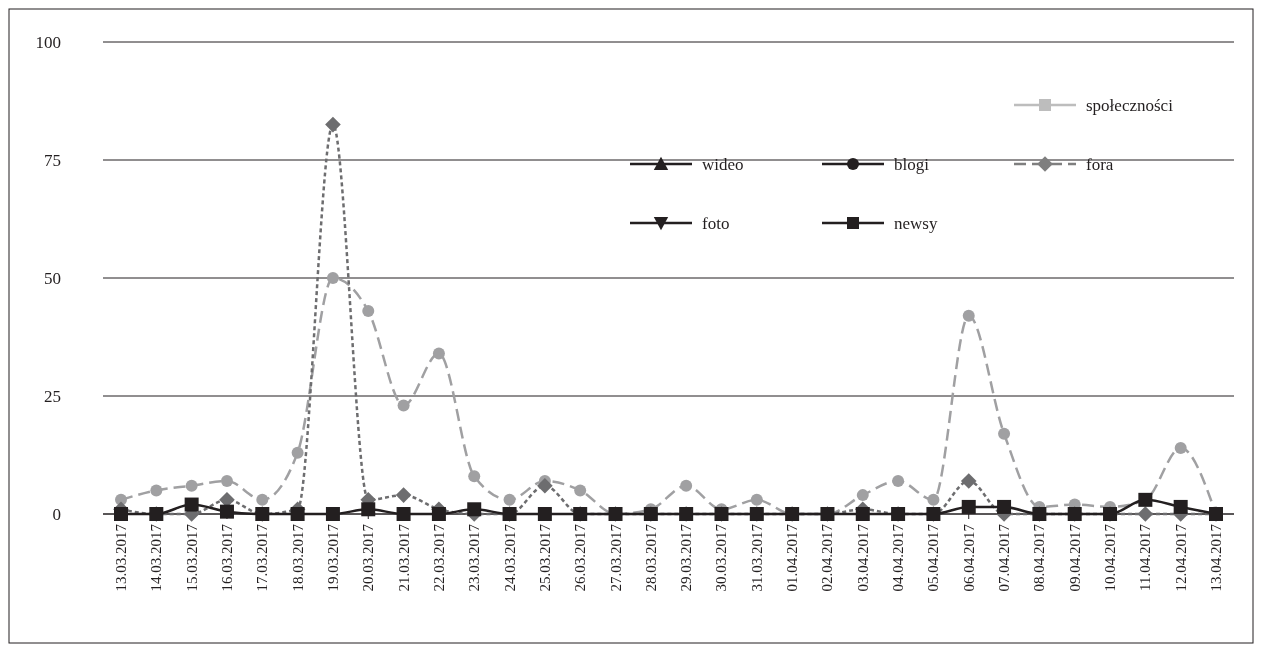 The height and width of the screenshot is (652, 1262). I want to click on x-tick-label: 25.03.2017, so click(544, 557).